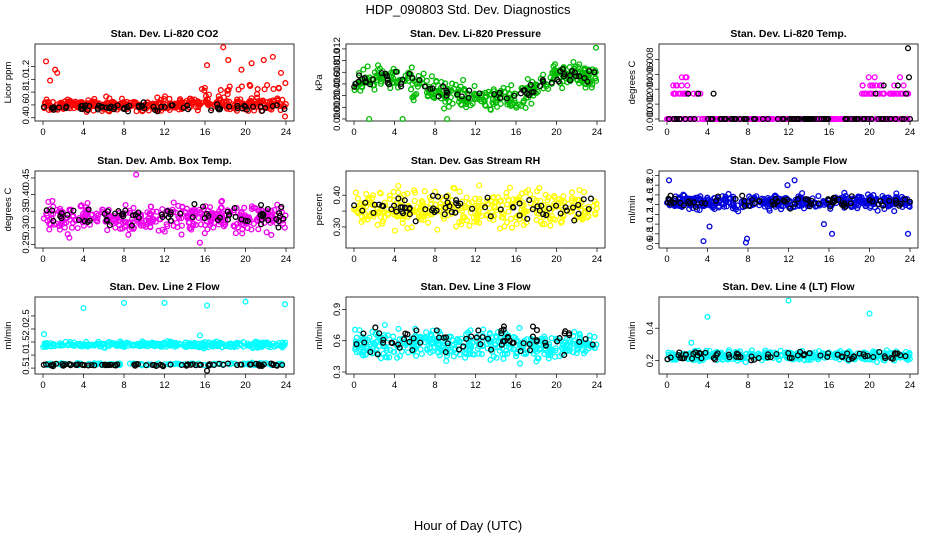 The width and height of the screenshot is (936, 540). Describe the element at coordinates (632, 82) in the screenshot. I see `y-axis-label: degrees C` at that location.